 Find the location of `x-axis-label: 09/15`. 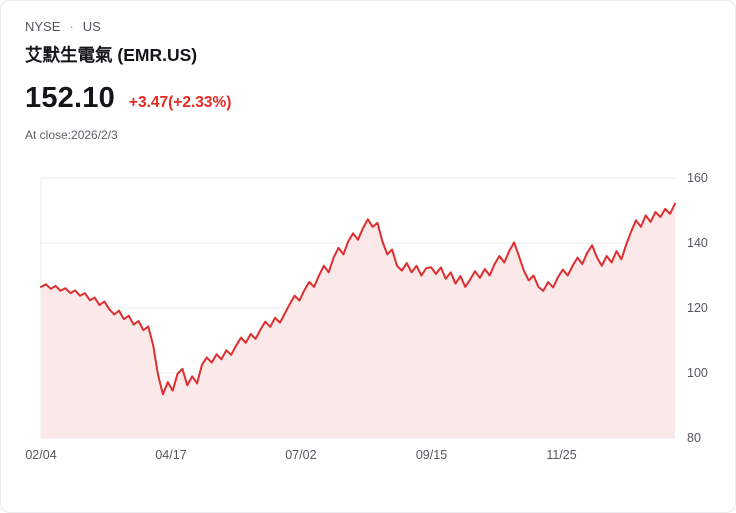

x-axis-label: 09/15 is located at coordinates (431, 455).